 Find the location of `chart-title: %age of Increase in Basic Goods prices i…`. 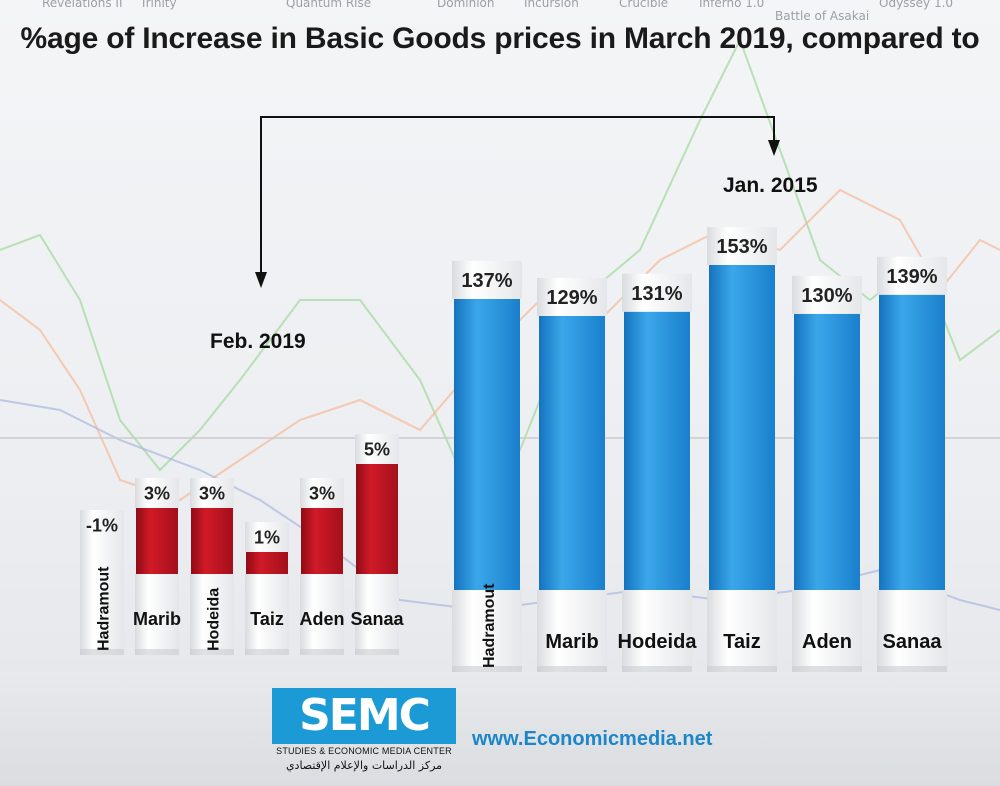

chart-title: %age of Increase in Basic Goods prices i… is located at coordinates (500, 38).